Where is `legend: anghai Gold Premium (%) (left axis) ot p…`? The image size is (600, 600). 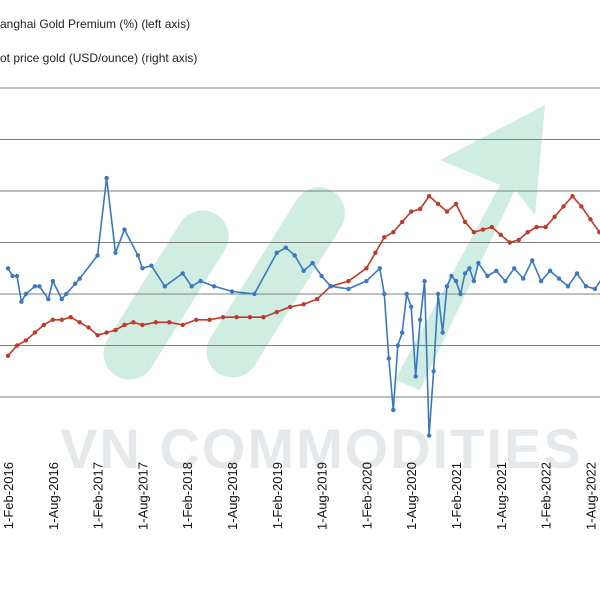
legend: anghai Gold Premium (%) (left axis) ot p… is located at coordinates (98, 41).